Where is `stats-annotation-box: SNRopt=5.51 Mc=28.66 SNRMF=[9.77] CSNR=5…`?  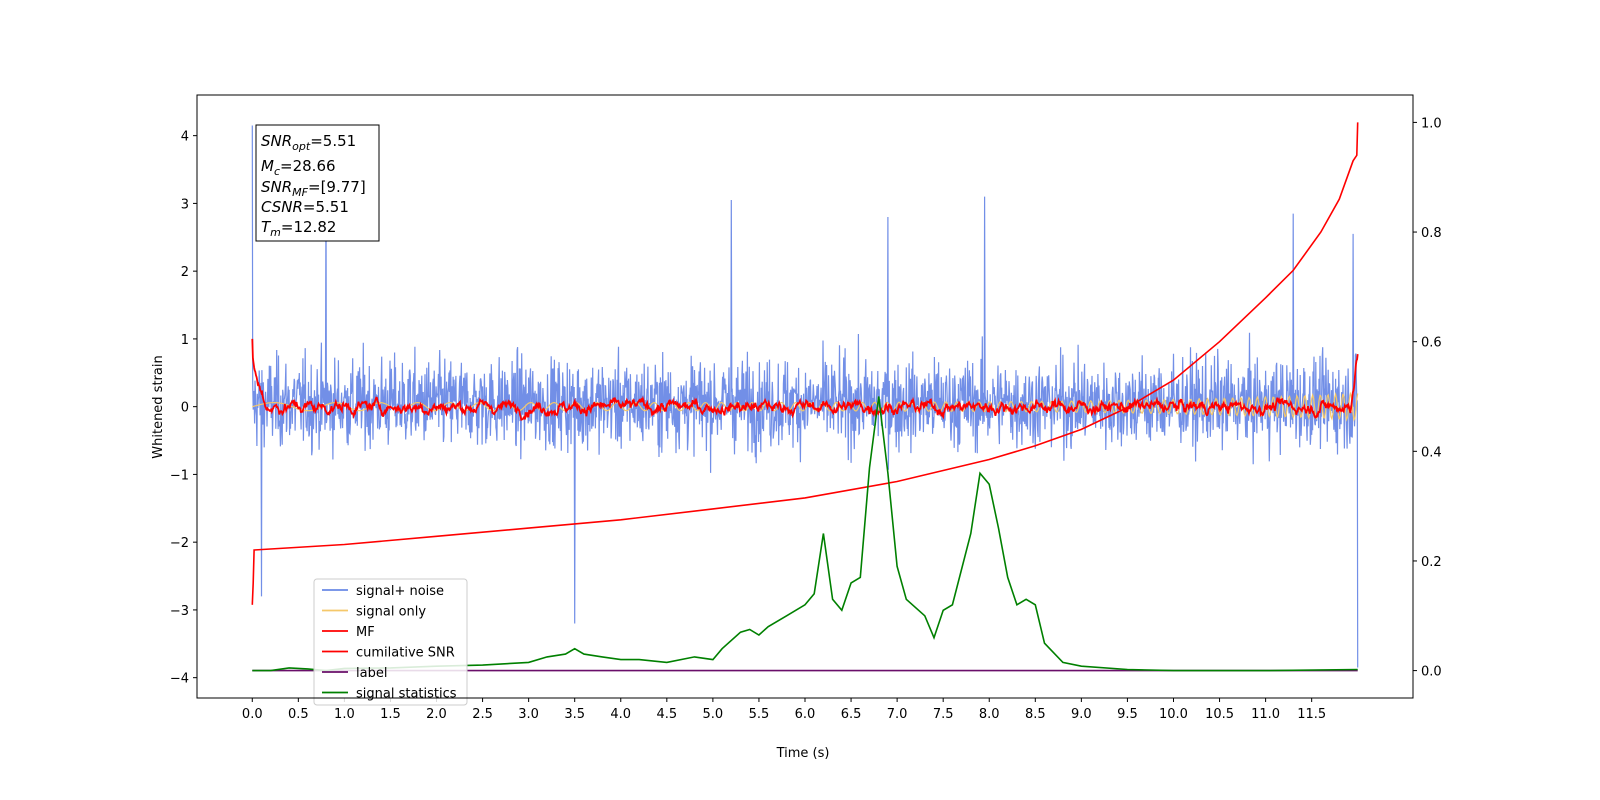
stats-annotation-box: SNRopt=5.51 Mc=28.66 SNRMF=[9.77] CSNR=5… is located at coordinates (317, 183).